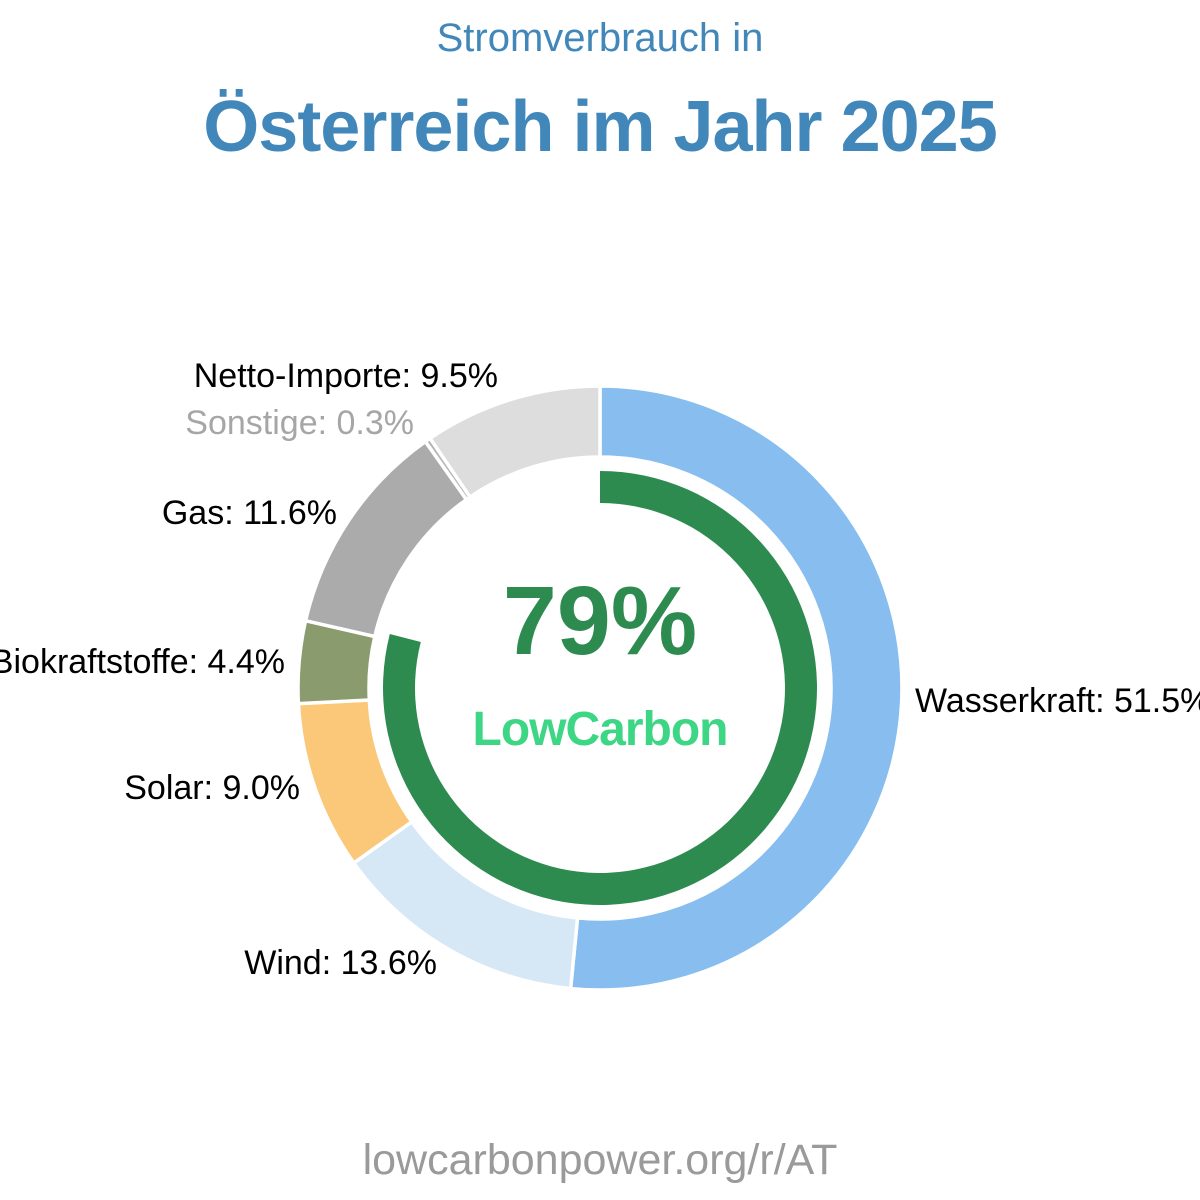  I want to click on segment-wasserkraft, so click(736, 688).